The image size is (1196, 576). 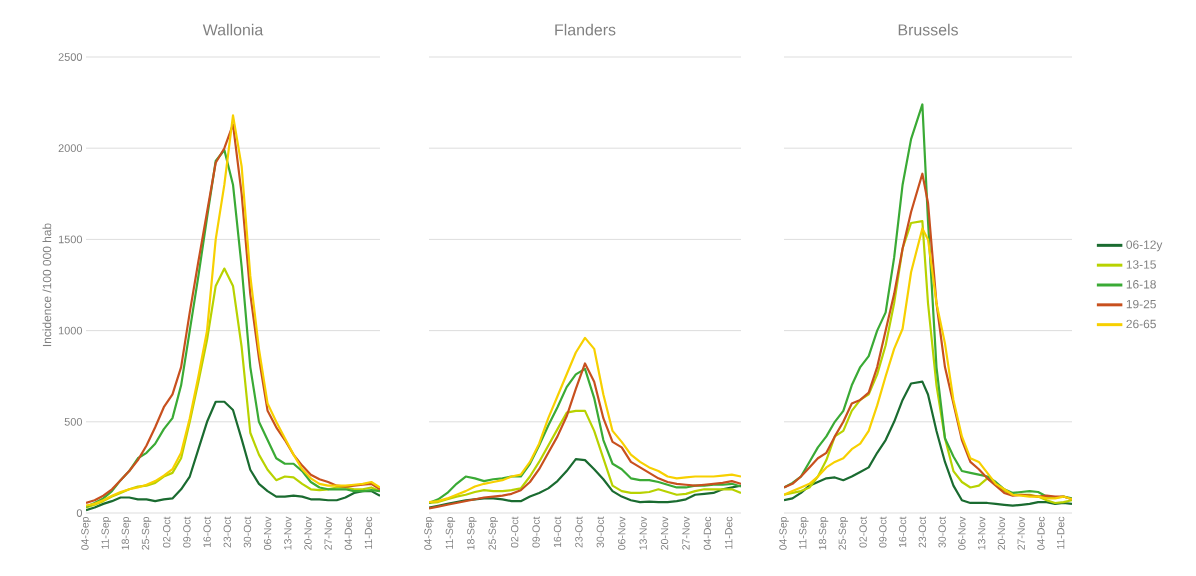 What do you see at coordinates (70, 239) in the screenshot?
I see `y-tick-label: 1500` at bounding box center [70, 239].